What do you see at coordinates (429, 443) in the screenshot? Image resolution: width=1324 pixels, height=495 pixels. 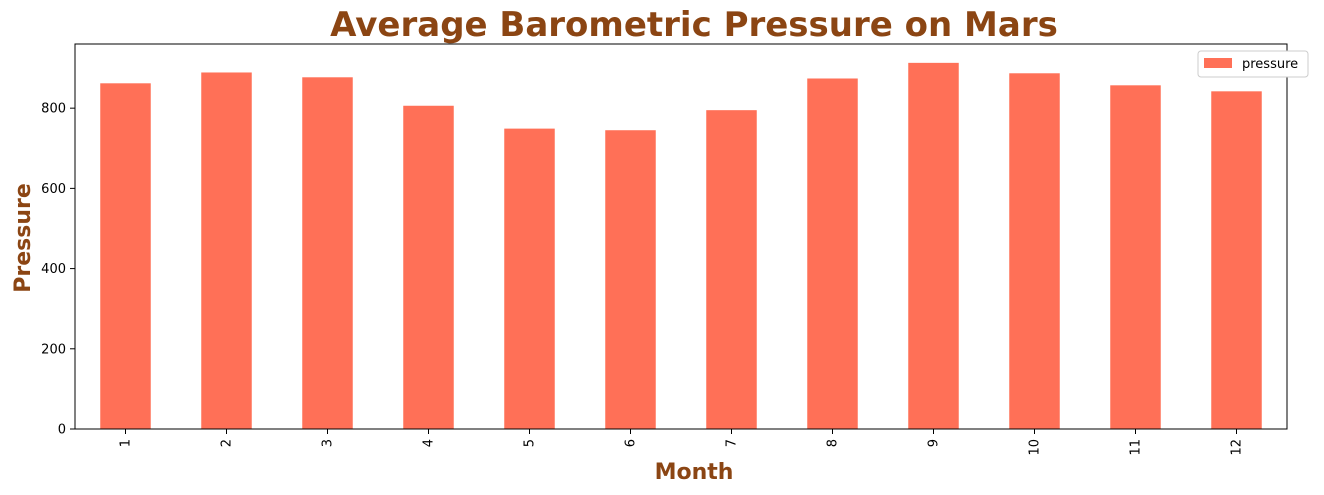 I see `x-tick-label: 4` at bounding box center [429, 443].